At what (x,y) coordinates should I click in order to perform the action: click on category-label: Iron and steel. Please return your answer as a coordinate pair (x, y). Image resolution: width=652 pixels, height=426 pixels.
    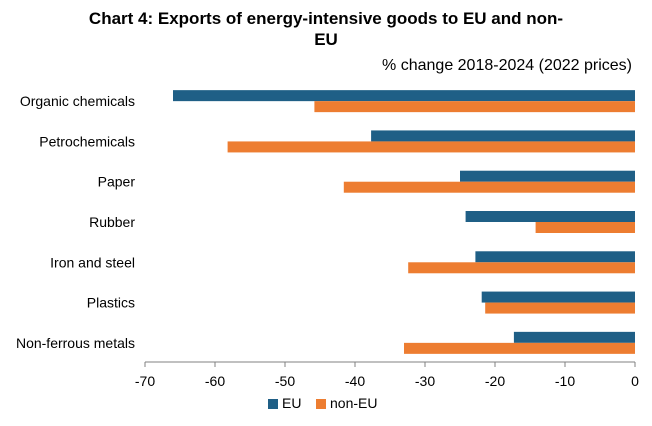
    Looking at the image, I should click on (92, 262).